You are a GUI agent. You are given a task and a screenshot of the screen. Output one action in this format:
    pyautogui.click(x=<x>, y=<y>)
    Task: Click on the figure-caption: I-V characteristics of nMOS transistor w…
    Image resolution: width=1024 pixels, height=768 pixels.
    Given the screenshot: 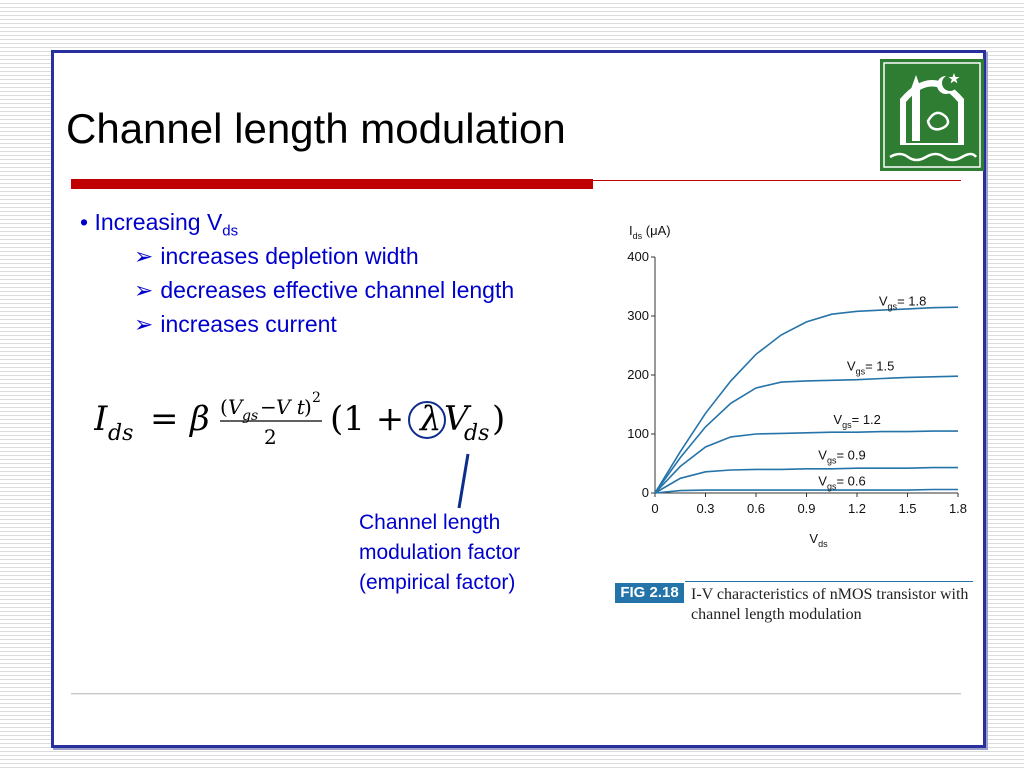 What is the action you would take?
    pyautogui.click(x=830, y=604)
    